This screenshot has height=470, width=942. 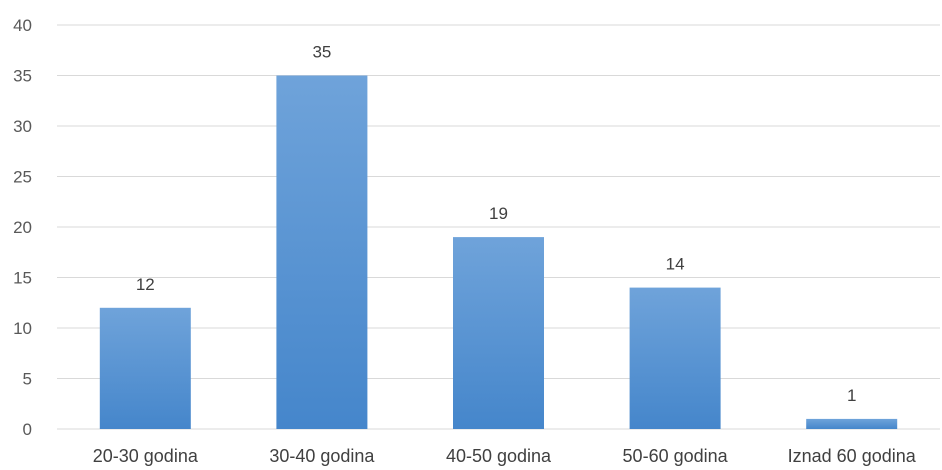 What do you see at coordinates (27, 429) in the screenshot?
I see `y-tick-label: 0` at bounding box center [27, 429].